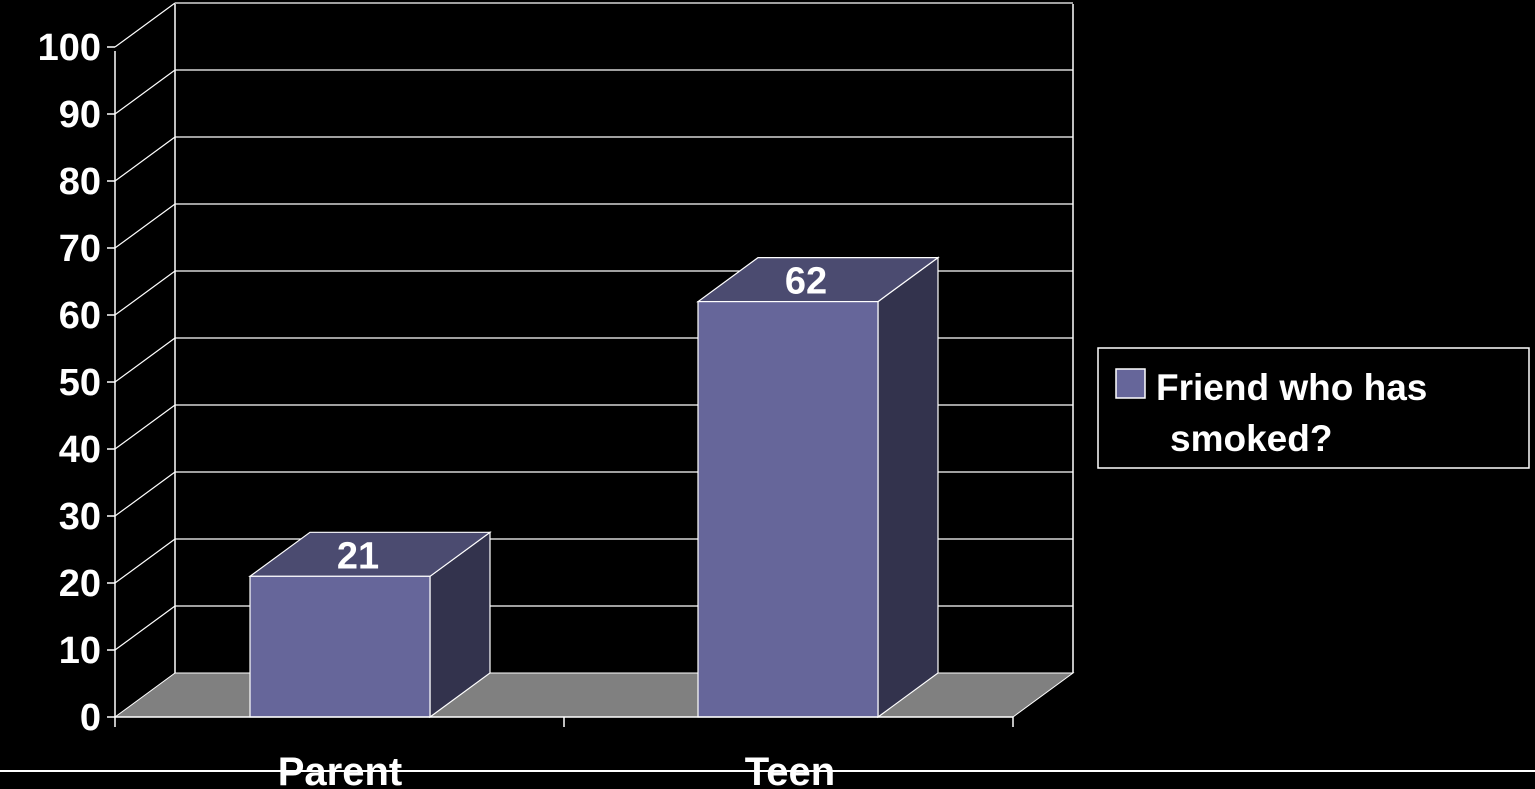  I want to click on bar-side-face, so click(908, 487).